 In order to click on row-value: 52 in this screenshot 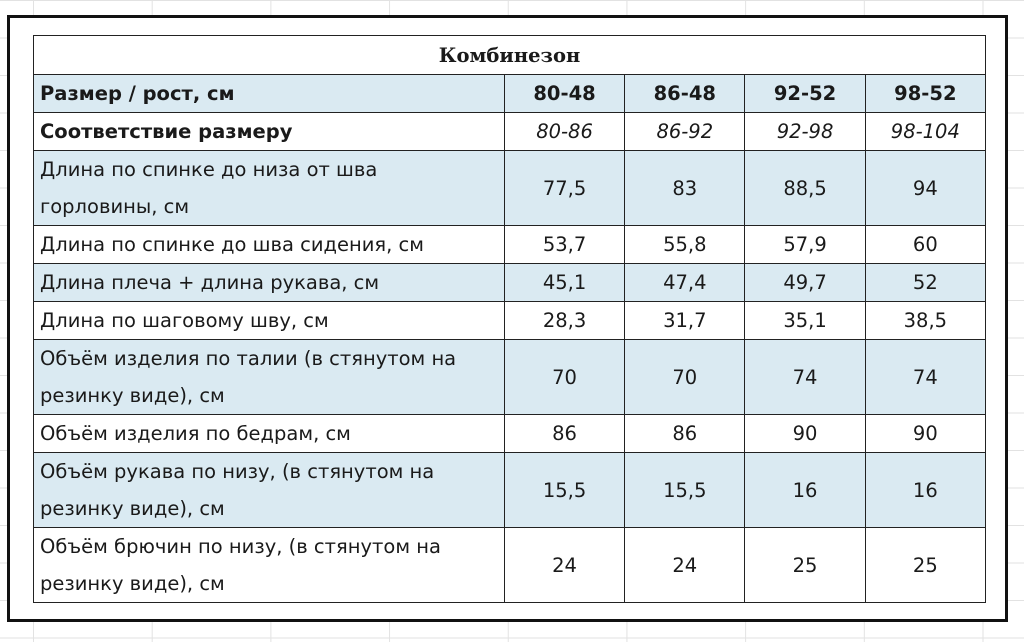, I will do `click(925, 282)`.